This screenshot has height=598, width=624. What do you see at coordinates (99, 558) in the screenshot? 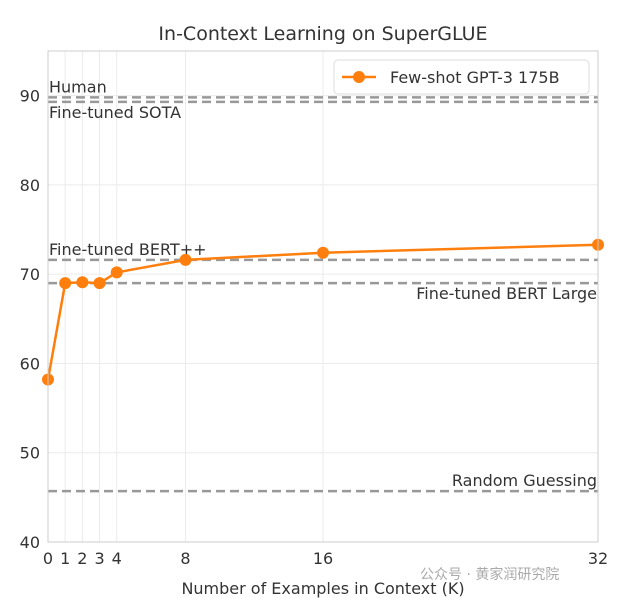
I see `x-tick-label: 3` at bounding box center [99, 558].